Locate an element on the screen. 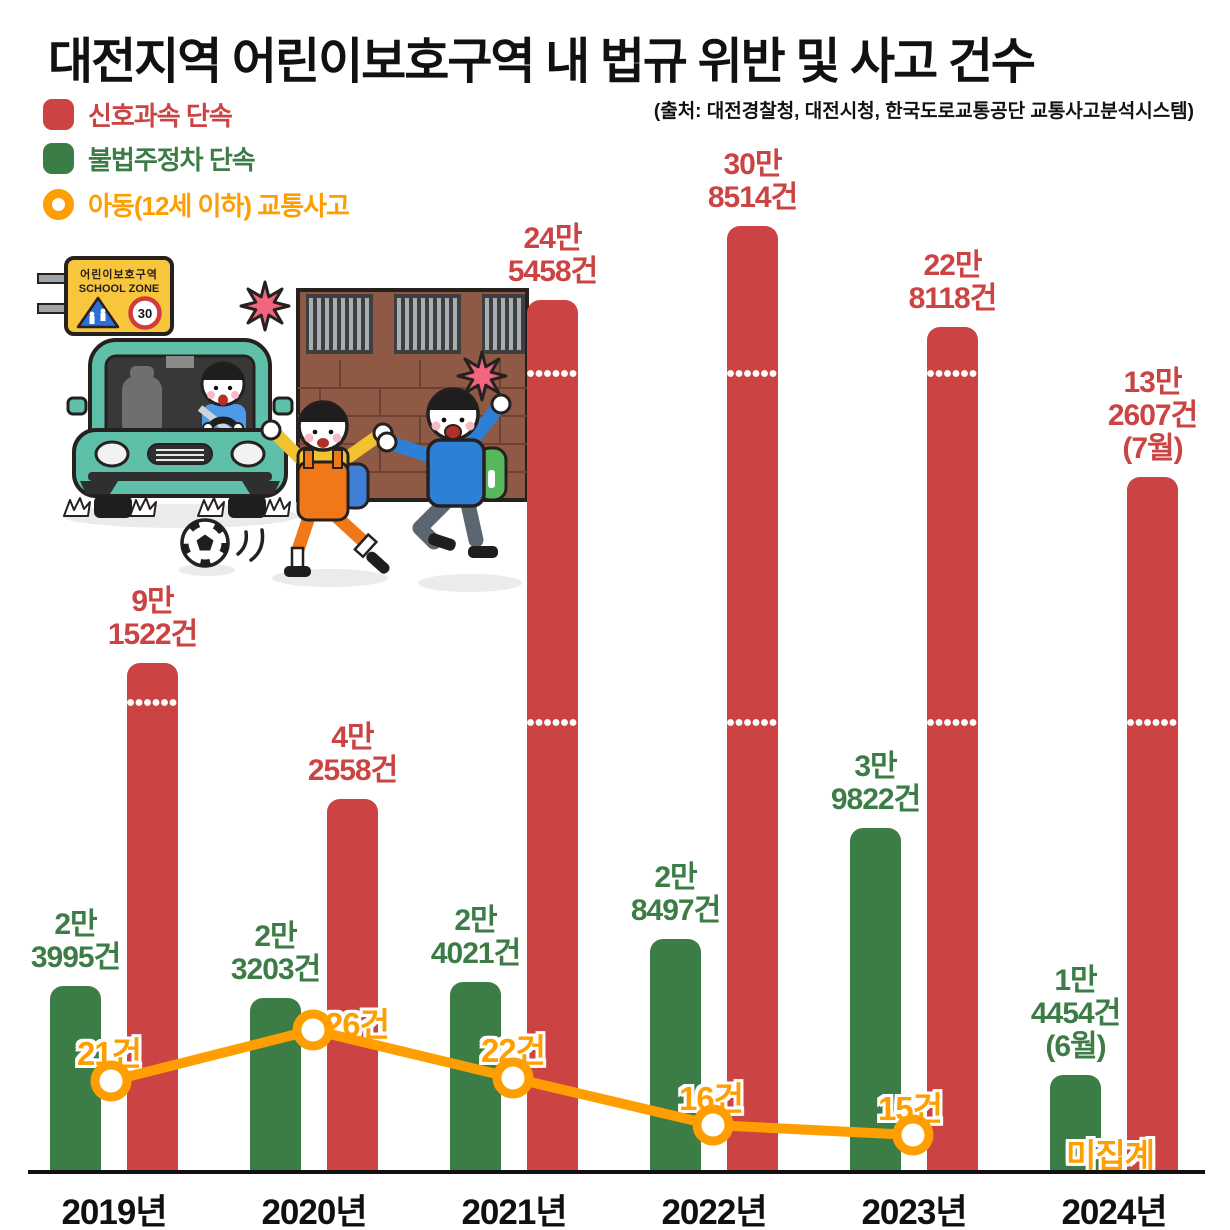 Image resolution: width=1230 pixels, height=1230 pixels. x-axis-label-2024년: 2024년 is located at coordinates (1114, 1211).